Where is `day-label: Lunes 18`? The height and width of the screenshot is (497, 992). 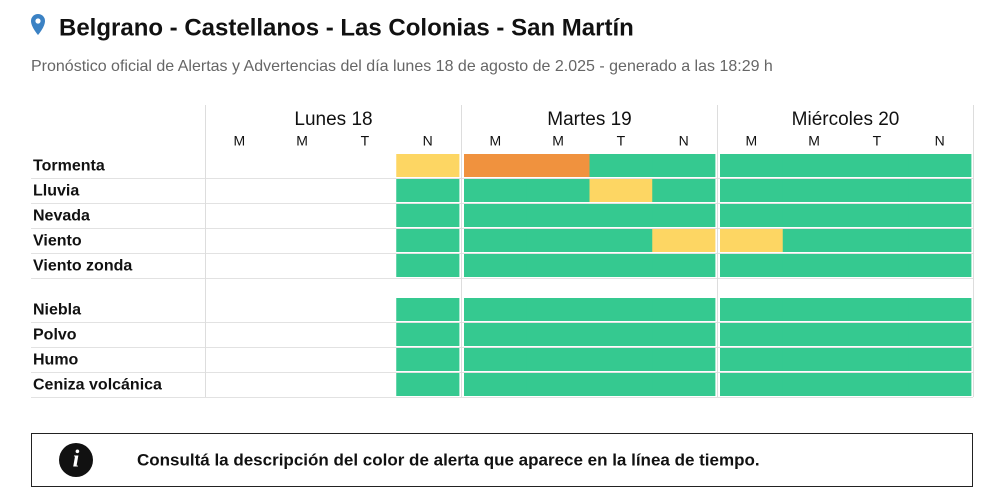
day-label: Lunes 18 is located at coordinates (333, 119).